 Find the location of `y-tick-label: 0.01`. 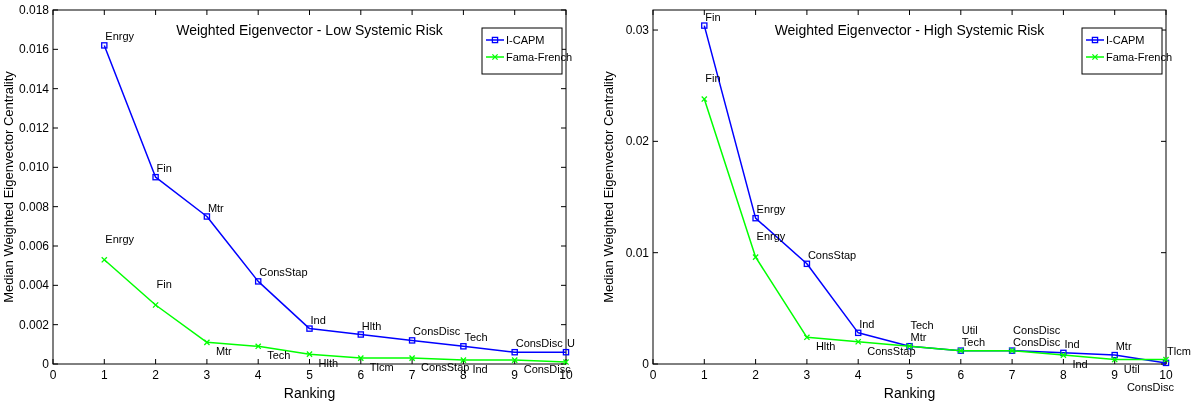

y-tick-label: 0.01 is located at coordinates (637, 252).